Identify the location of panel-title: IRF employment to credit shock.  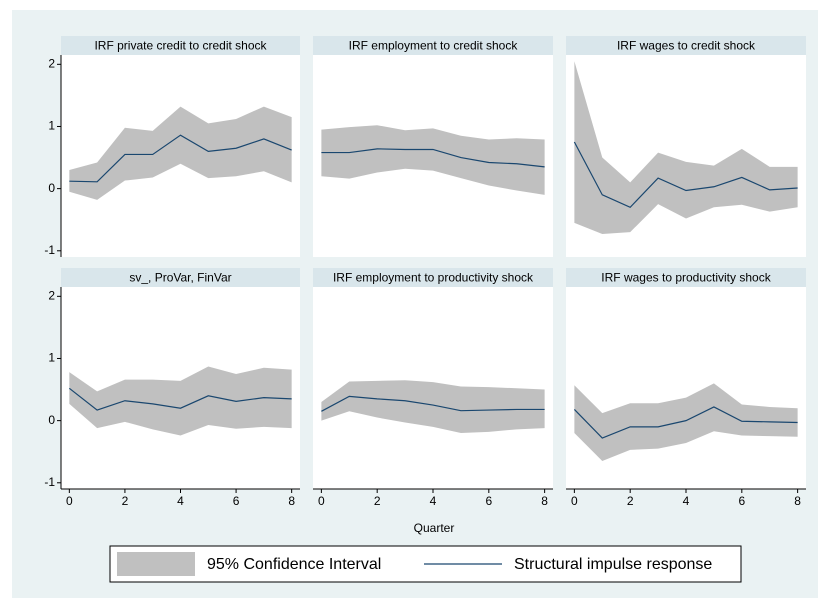
(434, 46).